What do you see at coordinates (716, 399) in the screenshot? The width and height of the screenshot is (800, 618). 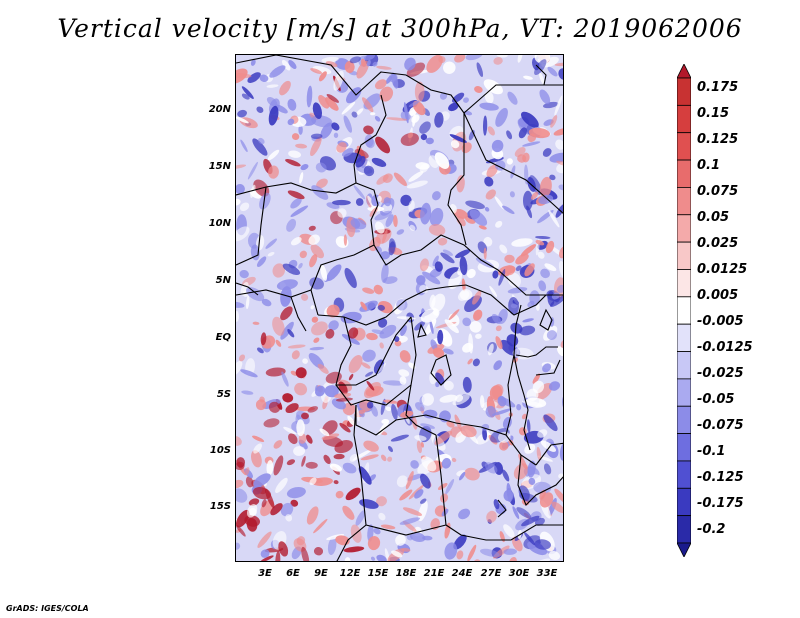 I see `colorbar-label: -0.05` at bounding box center [716, 399].